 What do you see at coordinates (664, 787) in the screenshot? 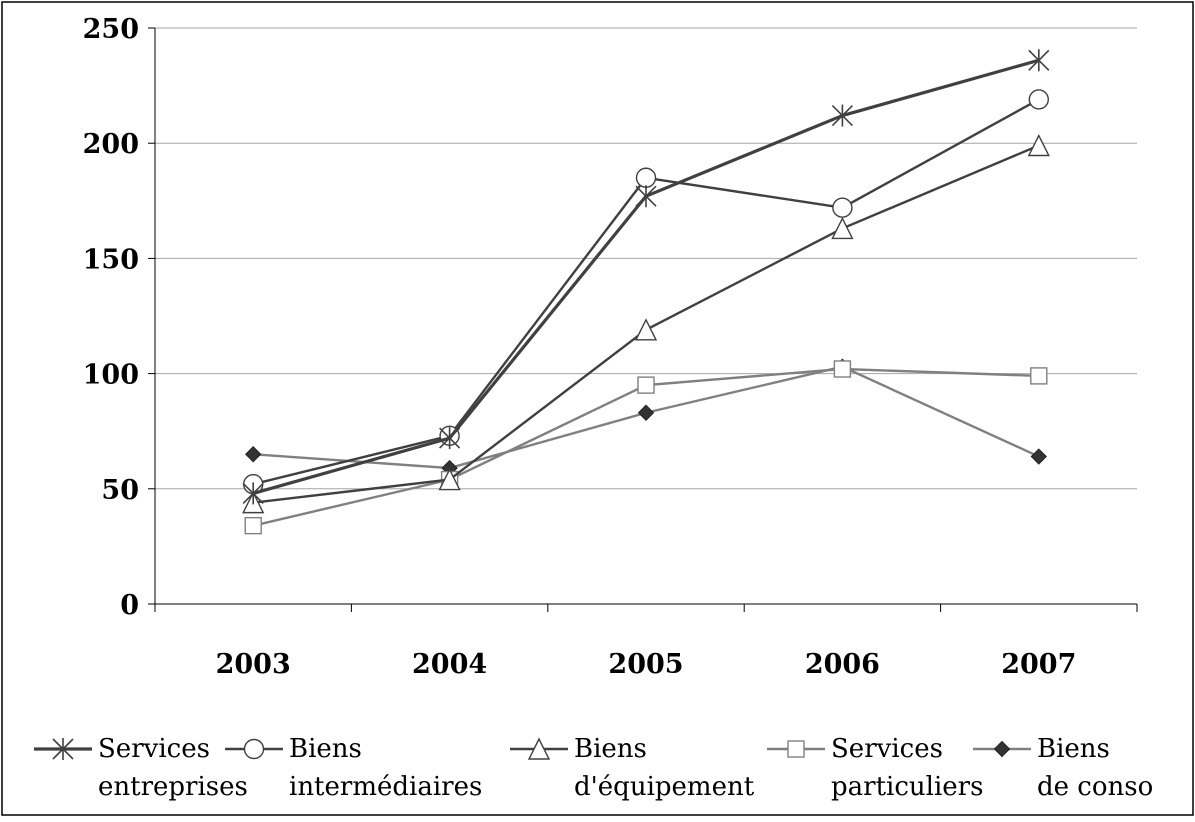
I see `legend-label-line2: d'équipement` at bounding box center [664, 787].